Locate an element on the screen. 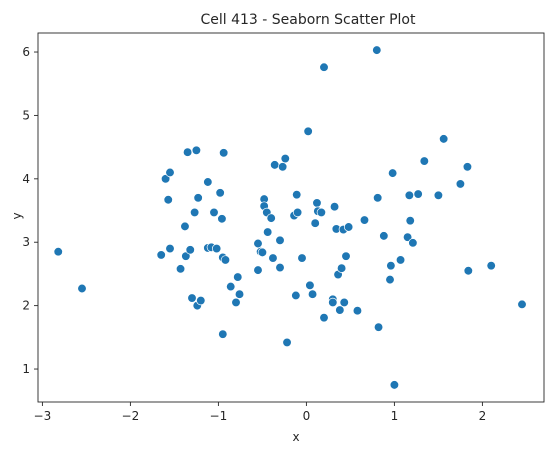 This screenshot has height=455, width=554. y-tick-label: 2 is located at coordinates (26, 306).